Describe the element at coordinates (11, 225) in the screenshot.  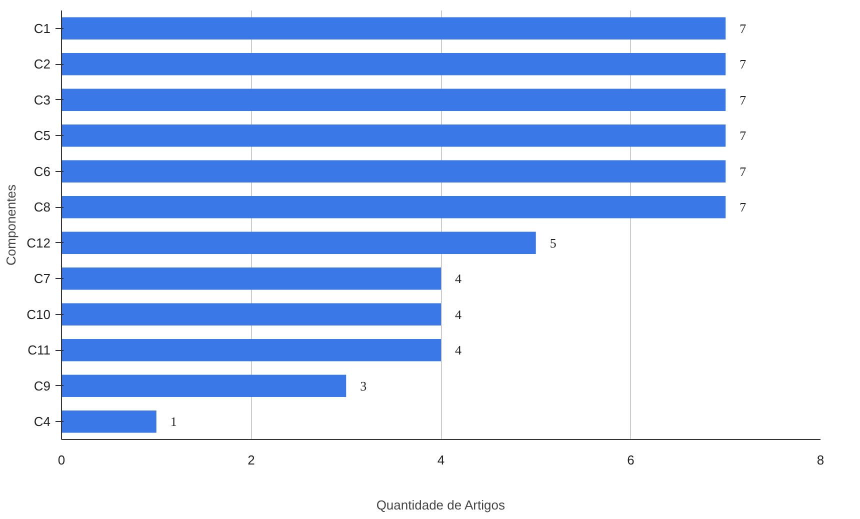
I see `y-axis-title: Componentes` at that location.